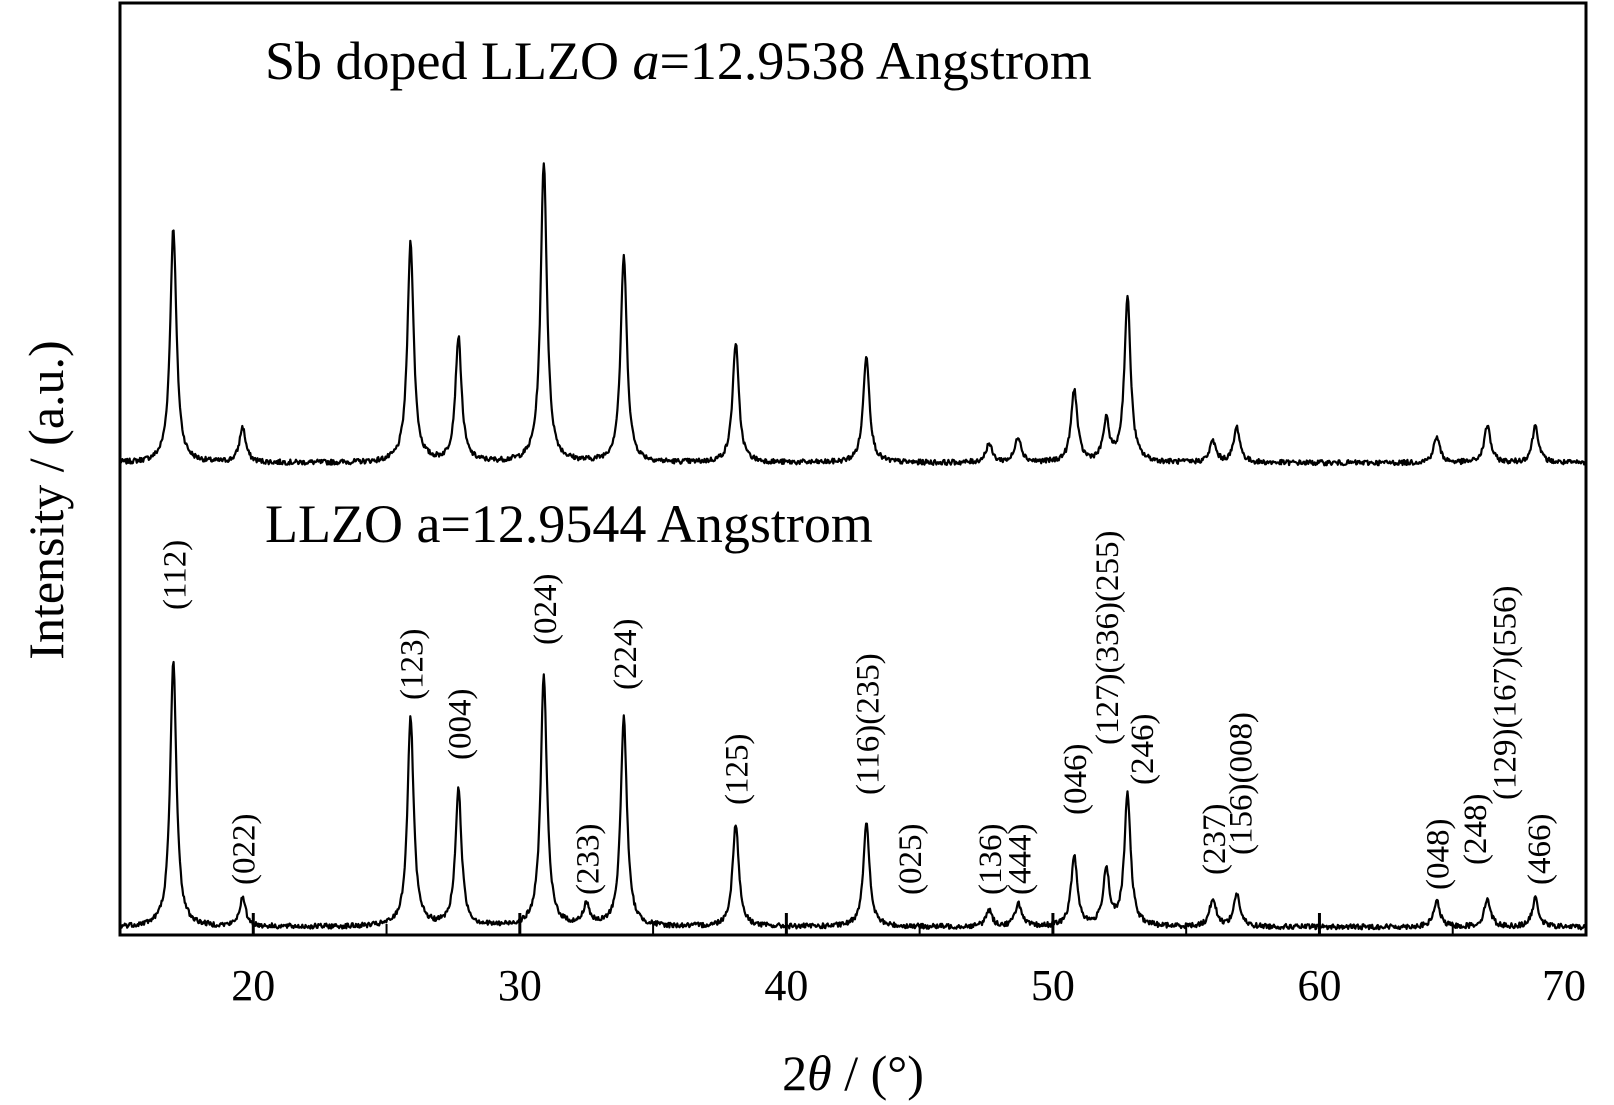  What do you see at coordinates (46, 499) in the screenshot?
I see `y-axis-title: Intensity / (a.u.)` at bounding box center [46, 499].